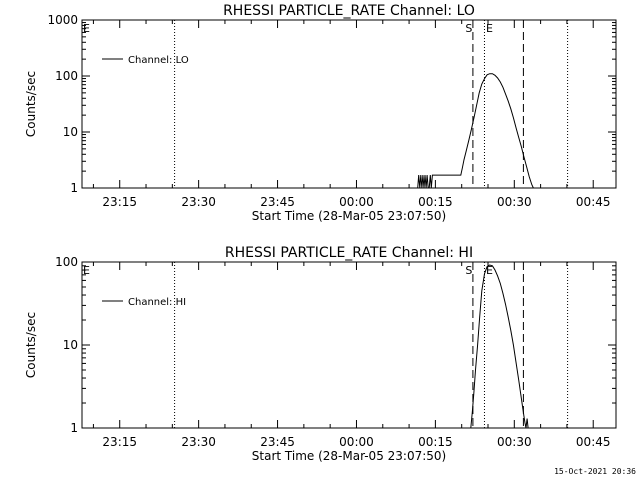  Describe the element at coordinates (158, 60) in the screenshot. I see `legend-entry: Channel: LO` at that location.